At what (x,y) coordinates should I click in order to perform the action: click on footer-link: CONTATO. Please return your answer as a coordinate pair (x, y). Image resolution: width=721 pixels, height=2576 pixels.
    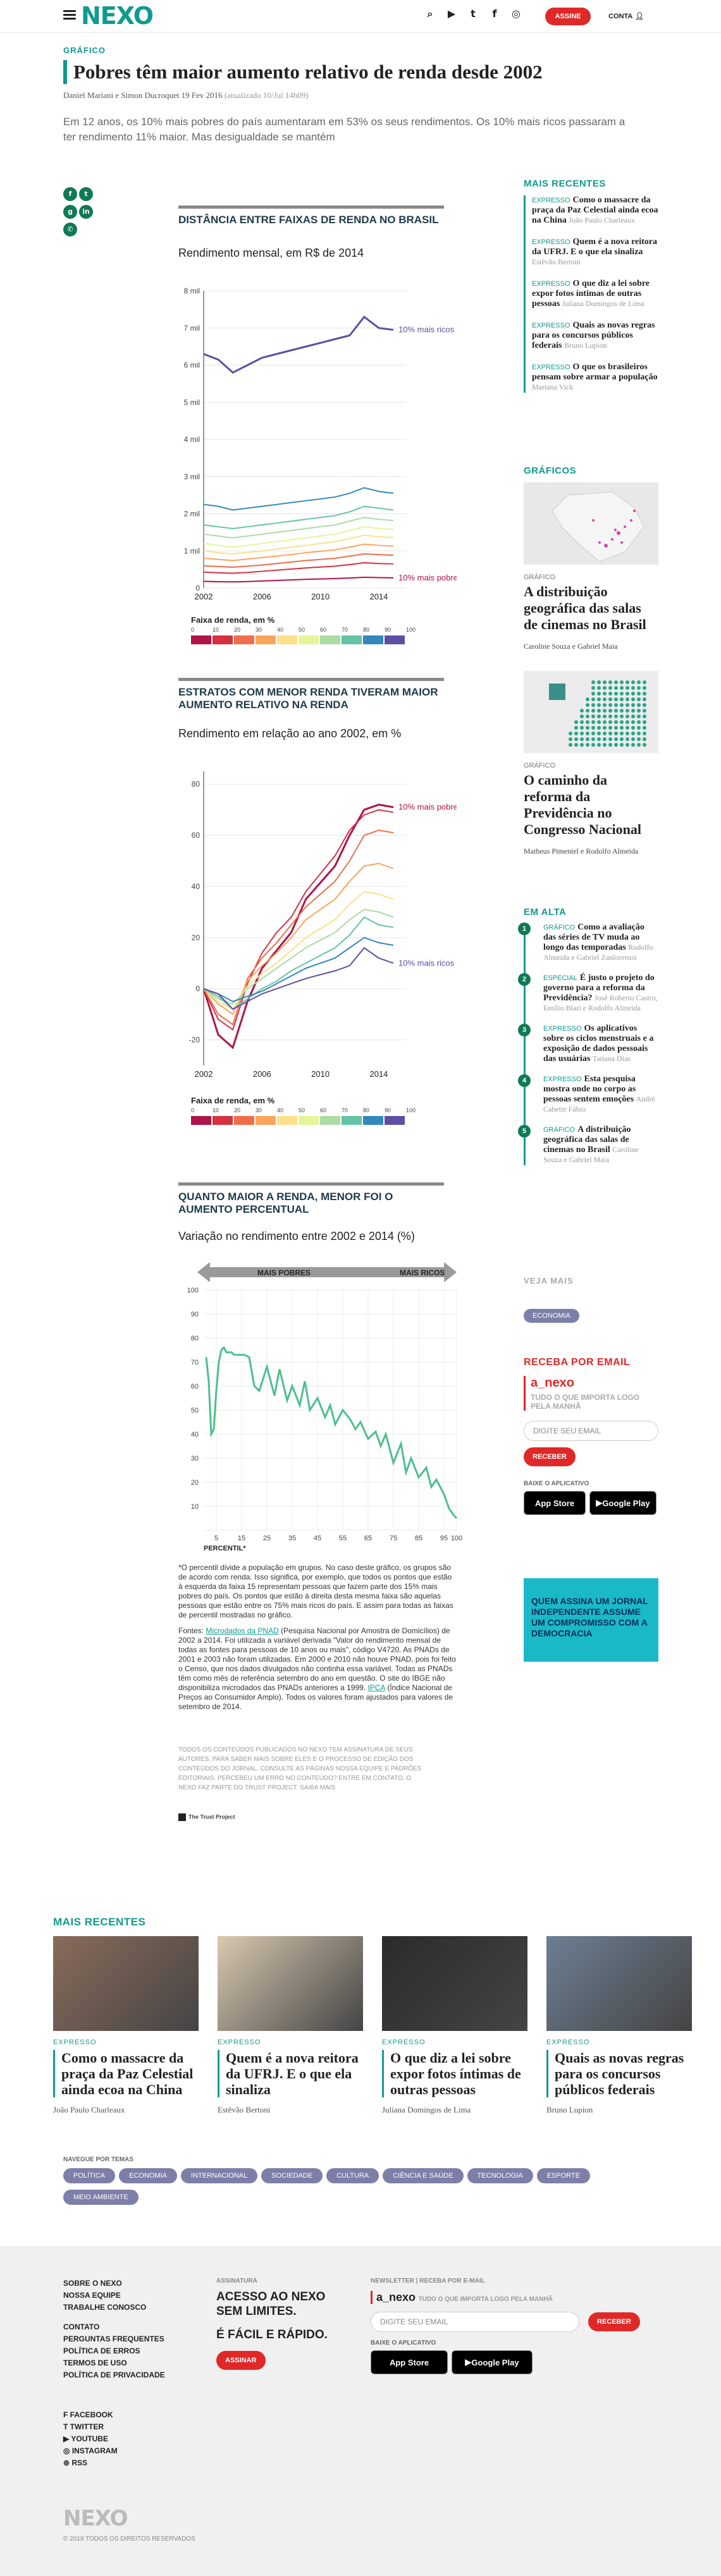
    Looking at the image, I should click on (81, 2326).